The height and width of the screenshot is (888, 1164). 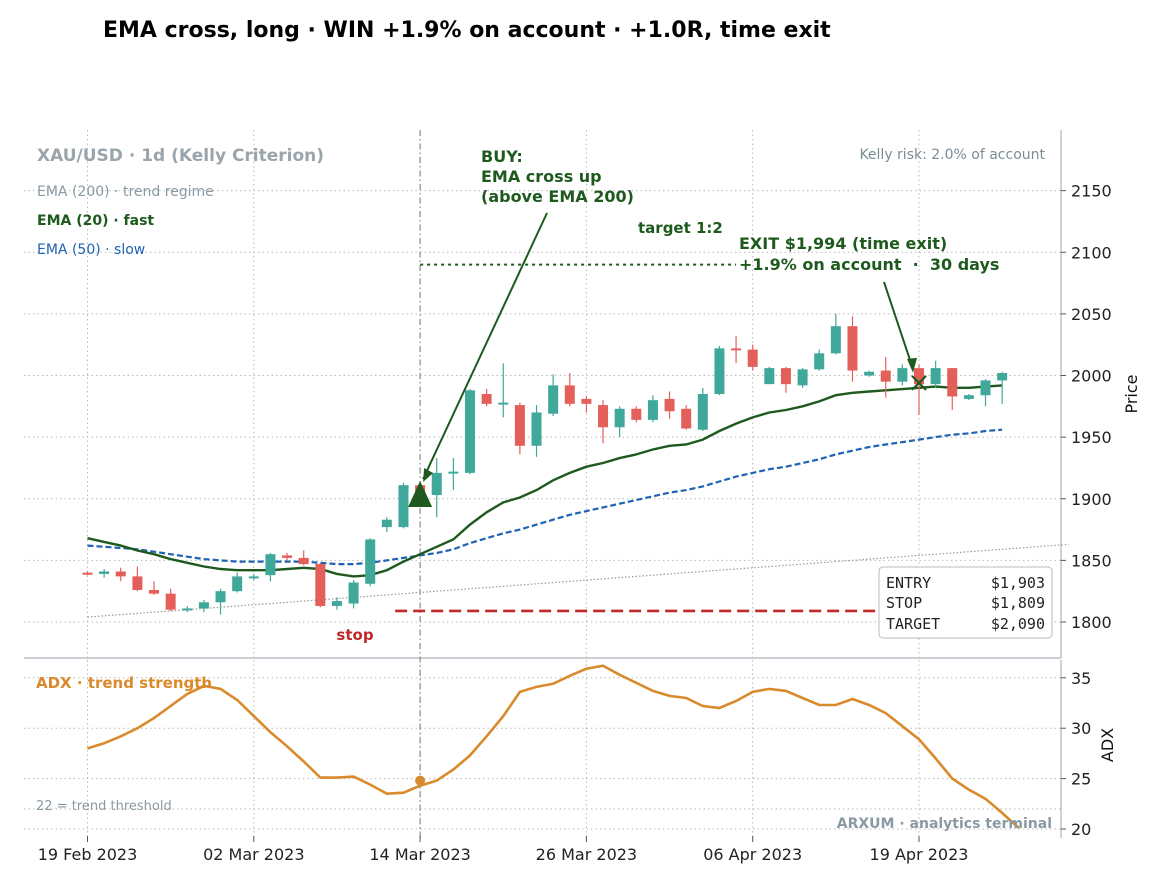 What do you see at coordinates (485, 346) in the screenshot?
I see `buy-arrow` at bounding box center [485, 346].